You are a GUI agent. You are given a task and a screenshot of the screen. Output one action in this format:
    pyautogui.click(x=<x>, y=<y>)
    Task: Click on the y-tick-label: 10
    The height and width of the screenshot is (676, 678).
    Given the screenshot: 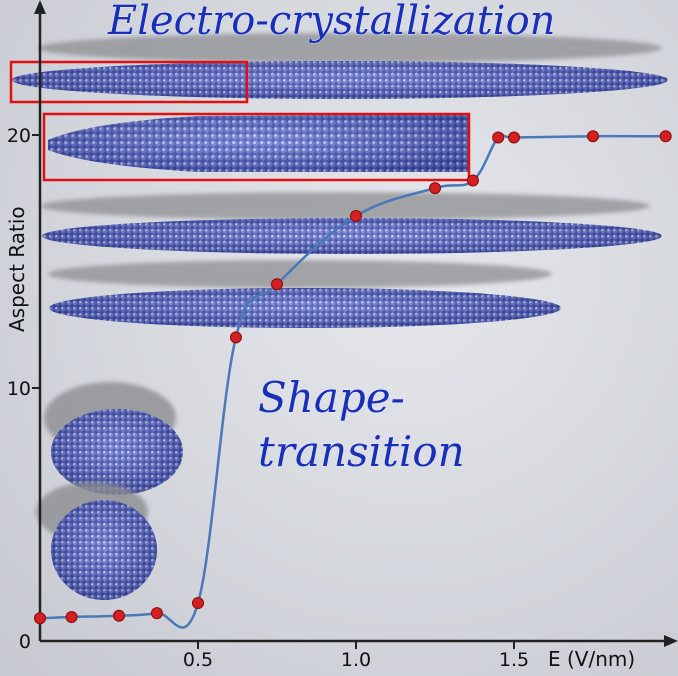 What is the action you would take?
    pyautogui.click(x=19, y=389)
    